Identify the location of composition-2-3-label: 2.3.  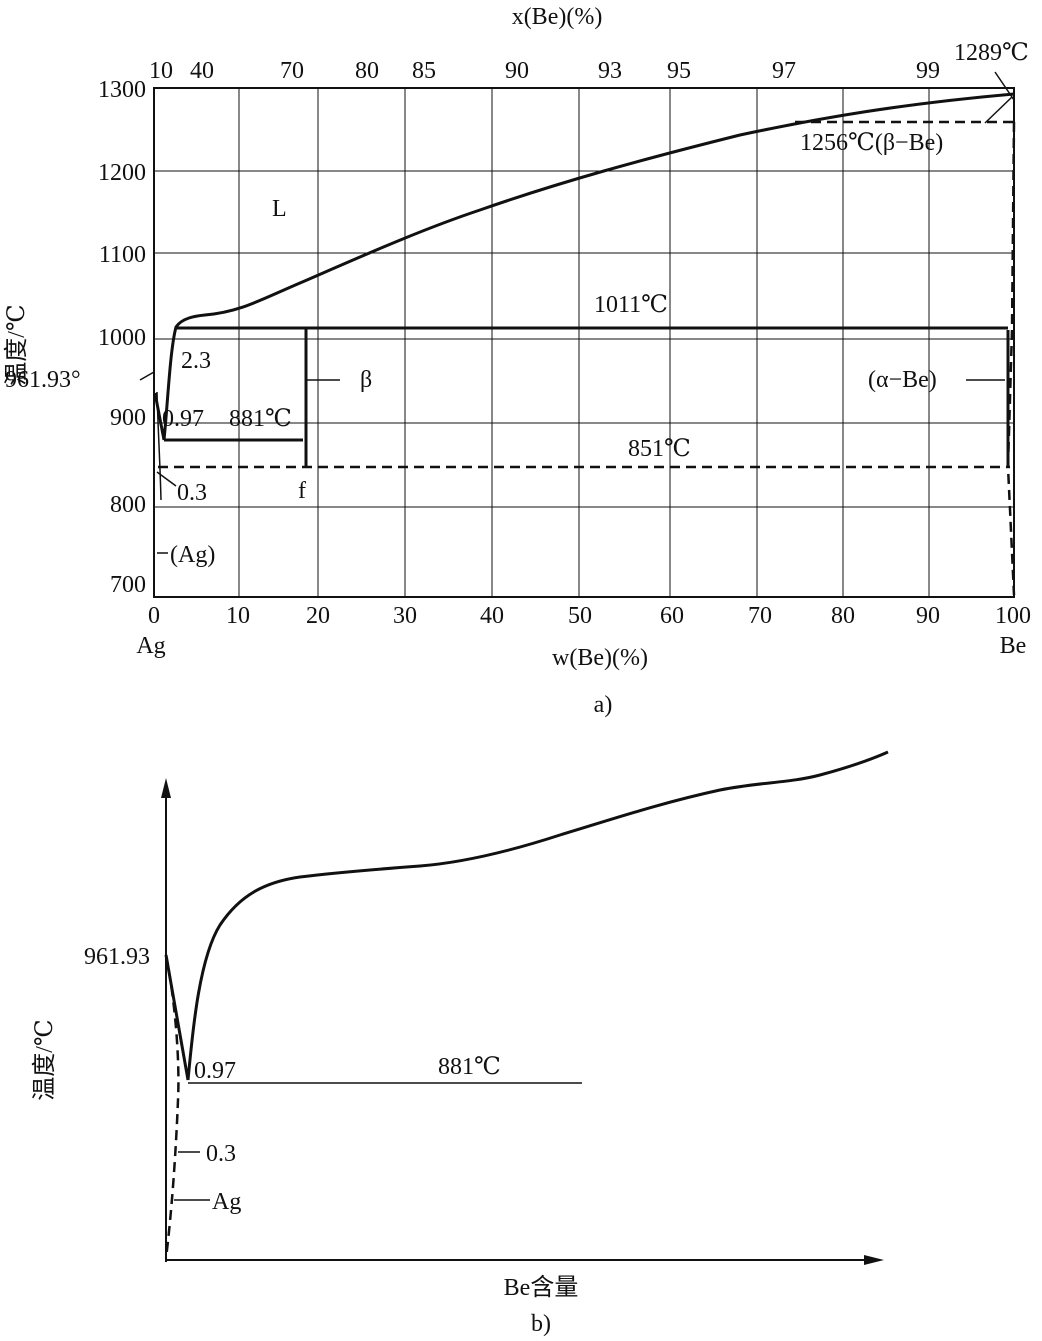
(196, 361).